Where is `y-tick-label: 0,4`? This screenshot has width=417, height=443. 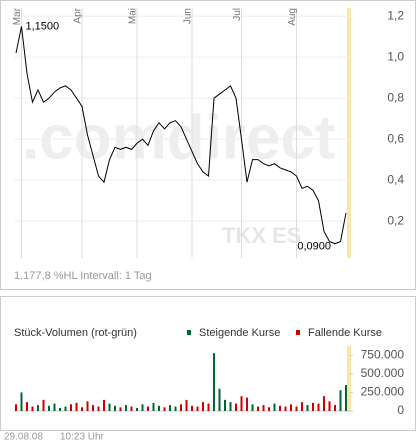 y-tick-label: 0,4 is located at coordinates (395, 179).